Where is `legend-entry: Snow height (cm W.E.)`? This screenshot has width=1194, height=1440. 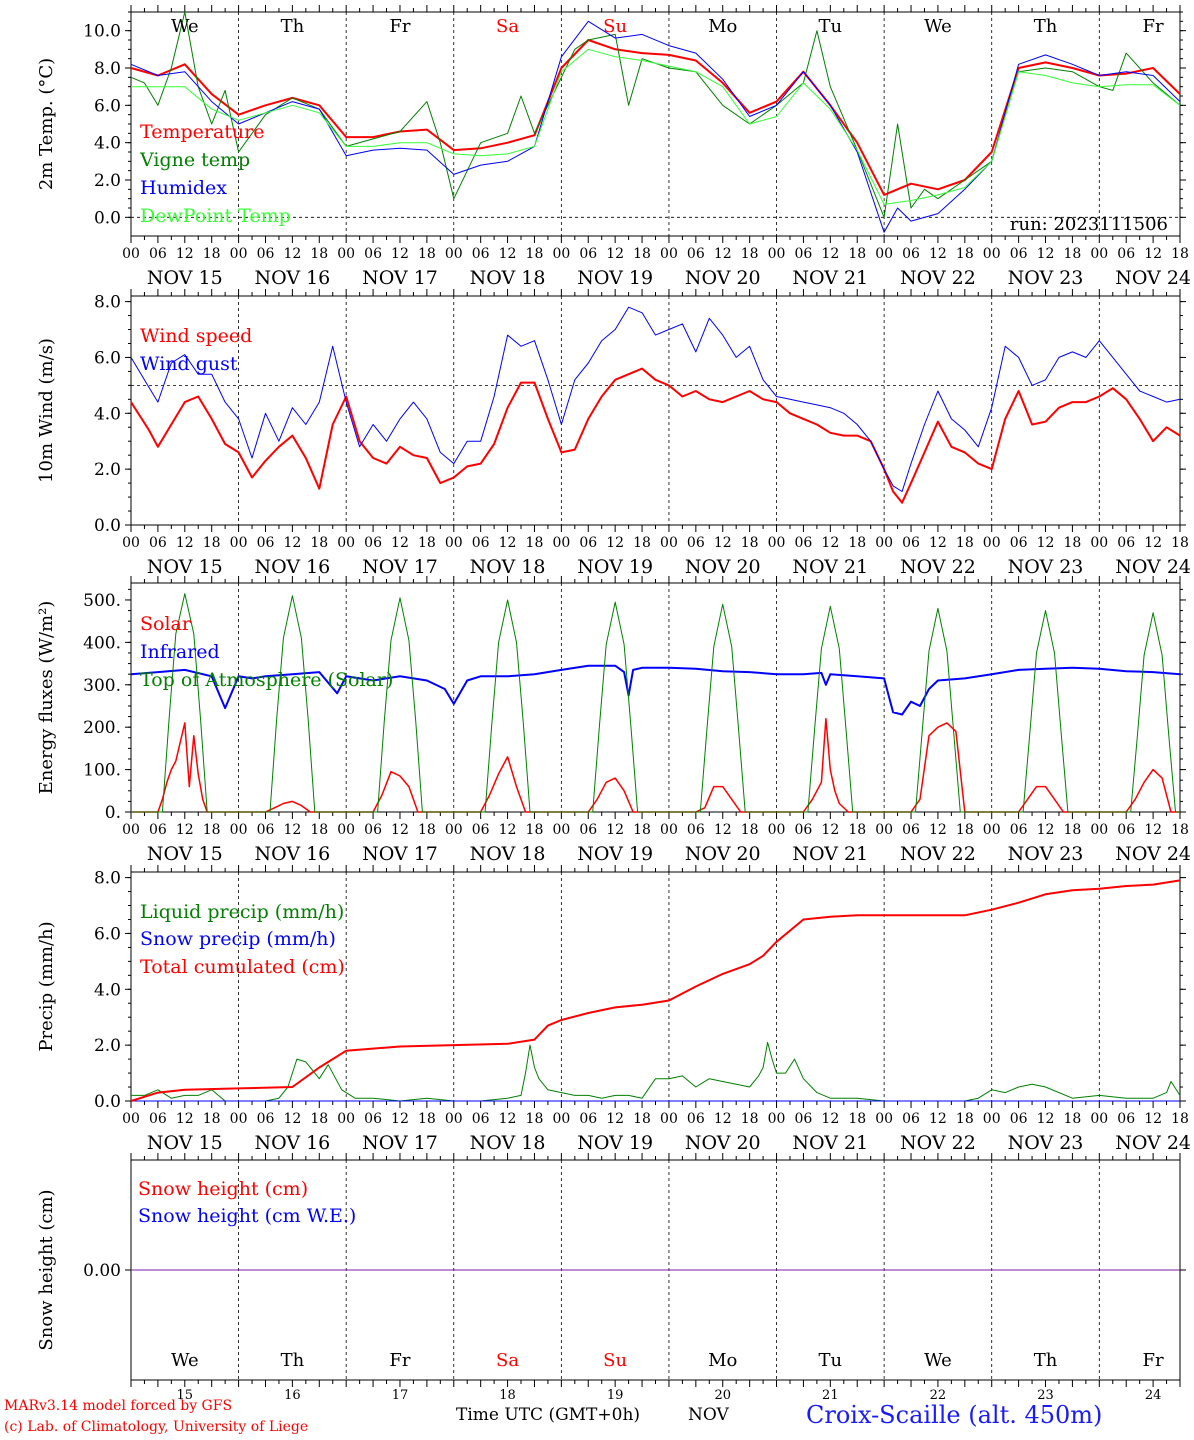
legend-entry: Snow height (cm W.E.) is located at coordinates (247, 1216).